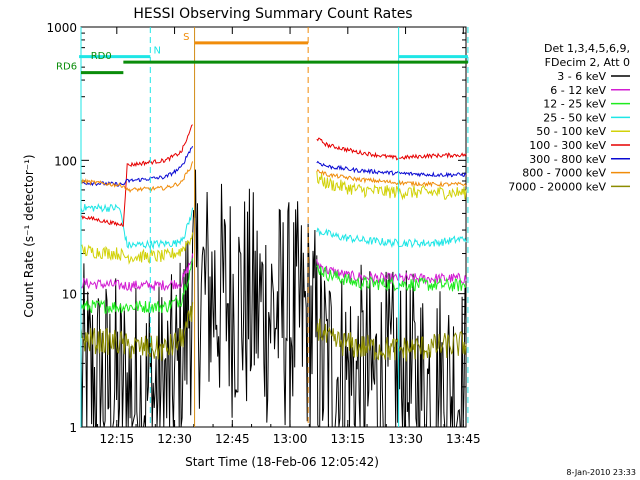 The width and height of the screenshot is (640, 480). I want to click on legend-item-label: 7000 - 20000 keV, so click(557, 186).